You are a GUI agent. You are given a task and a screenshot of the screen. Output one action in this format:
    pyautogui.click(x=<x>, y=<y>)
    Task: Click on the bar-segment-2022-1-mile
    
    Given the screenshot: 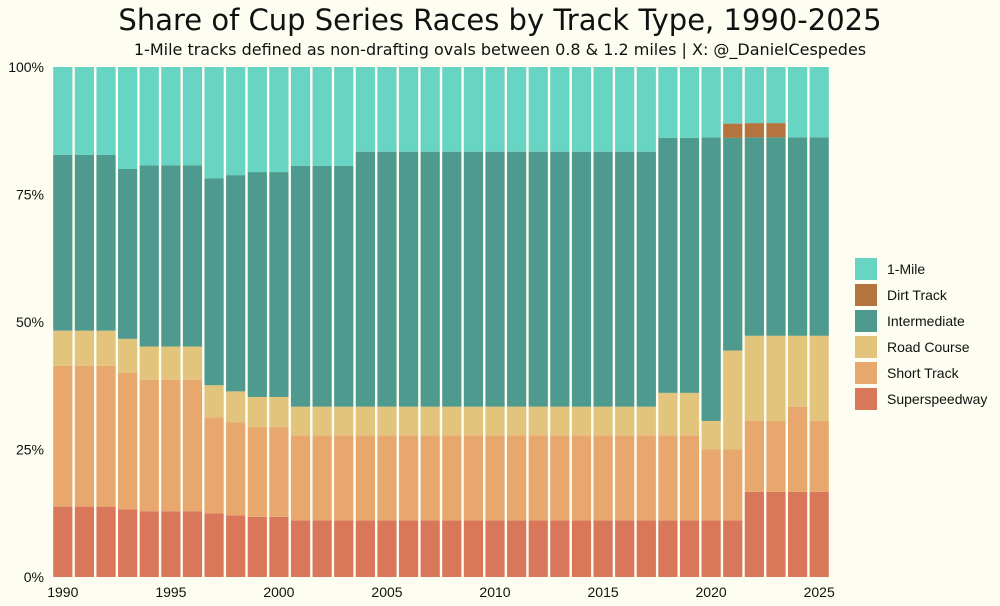 What is the action you would take?
    pyautogui.click(x=754, y=95)
    